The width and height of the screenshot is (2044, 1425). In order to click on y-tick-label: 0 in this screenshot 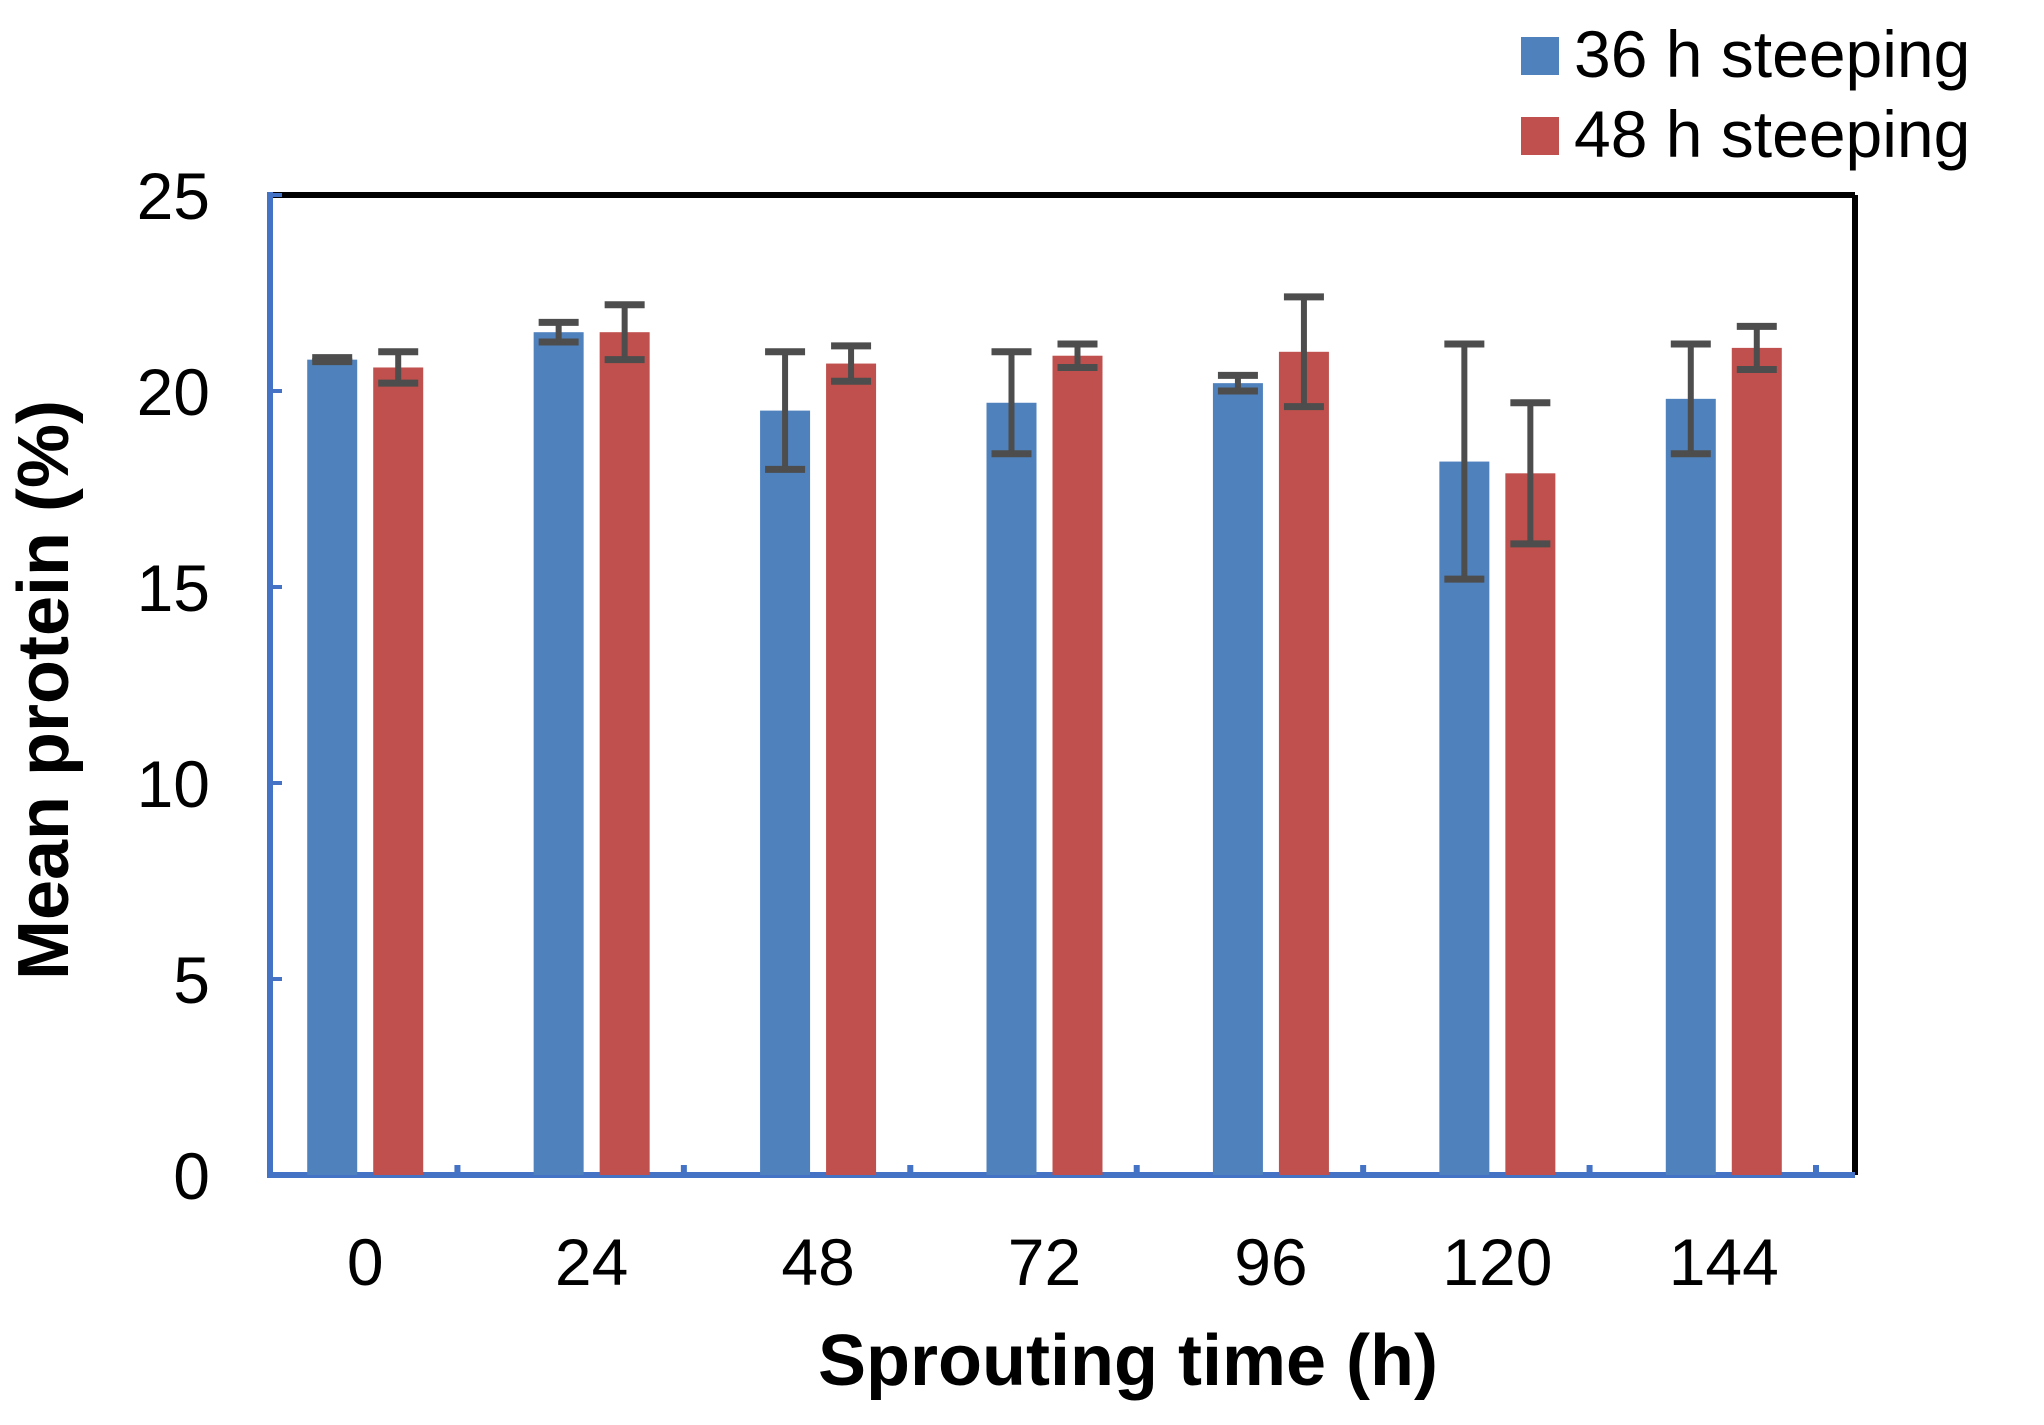, I will do `click(191, 1176)`.